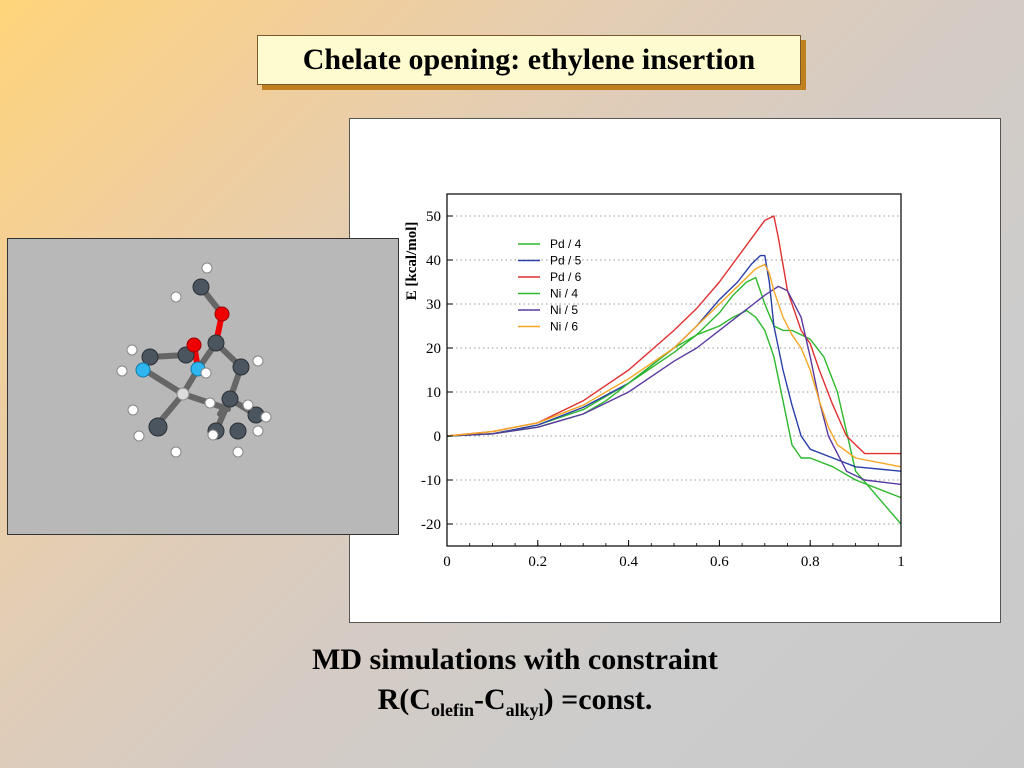  Describe the element at coordinates (564, 294) in the screenshot. I see `legend-label: Ni / 4` at that location.